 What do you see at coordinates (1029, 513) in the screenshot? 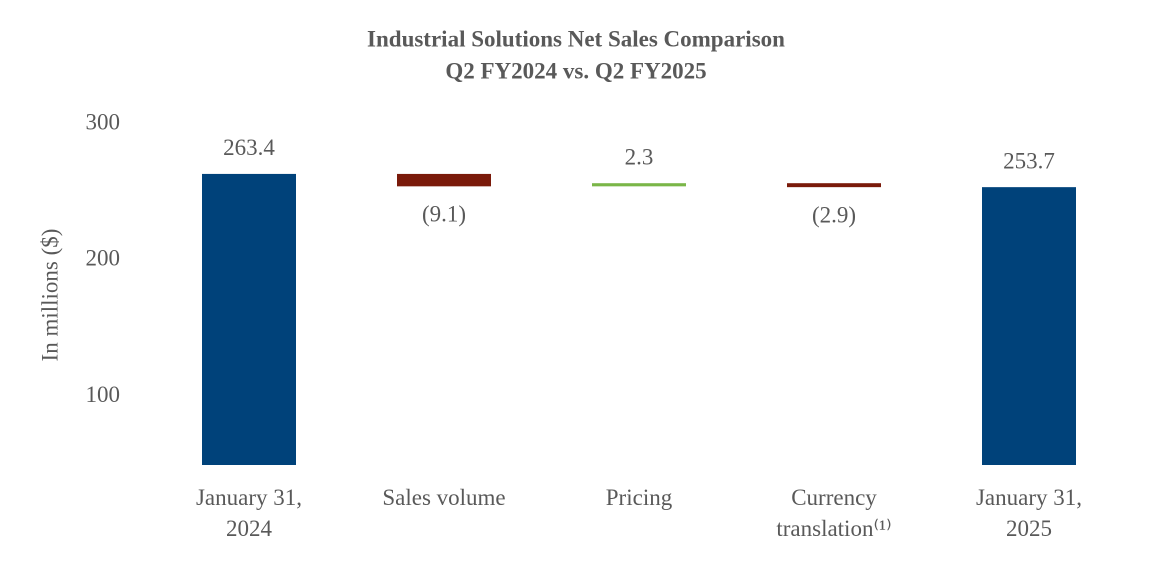
I see `x-tick-label: January 31, 2025` at bounding box center [1029, 513].